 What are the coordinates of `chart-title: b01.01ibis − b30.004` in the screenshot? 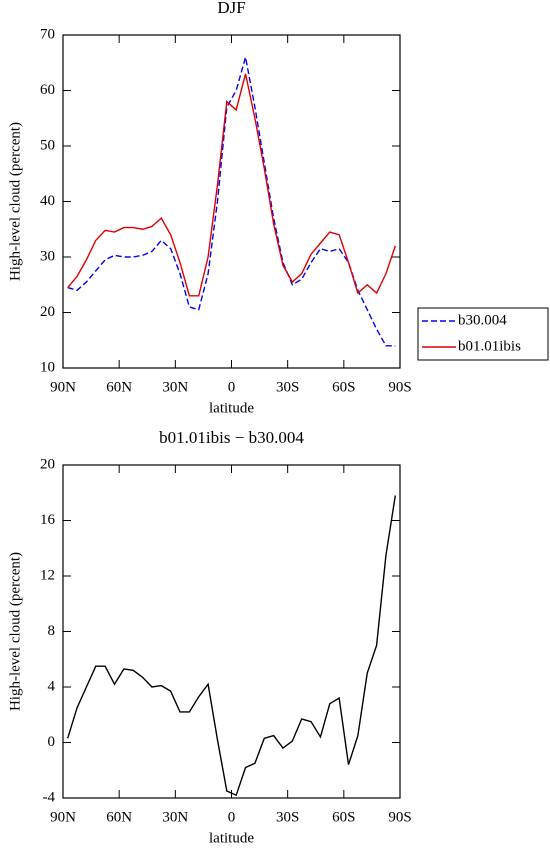 It's located at (231, 437).